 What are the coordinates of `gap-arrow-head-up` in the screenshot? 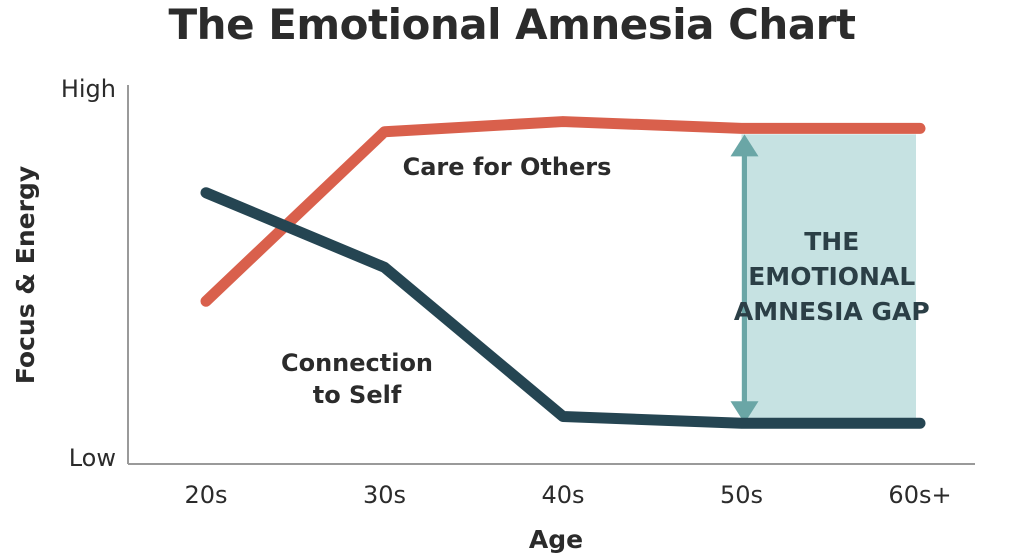 It's located at (744, 145).